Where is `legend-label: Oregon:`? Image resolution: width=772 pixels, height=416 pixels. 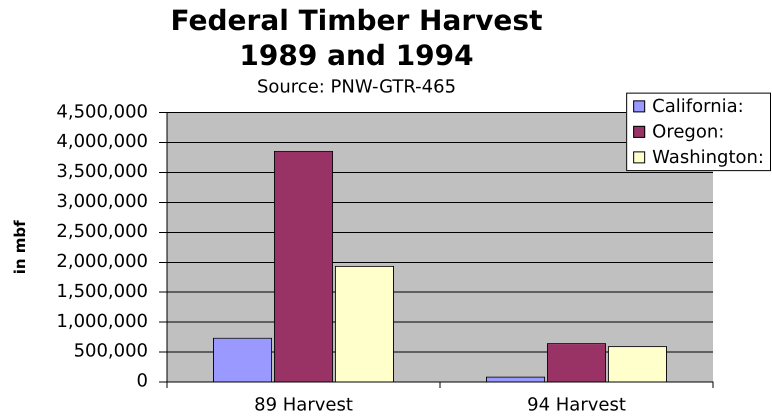
legend-label: Oregon: is located at coordinates (688, 132).